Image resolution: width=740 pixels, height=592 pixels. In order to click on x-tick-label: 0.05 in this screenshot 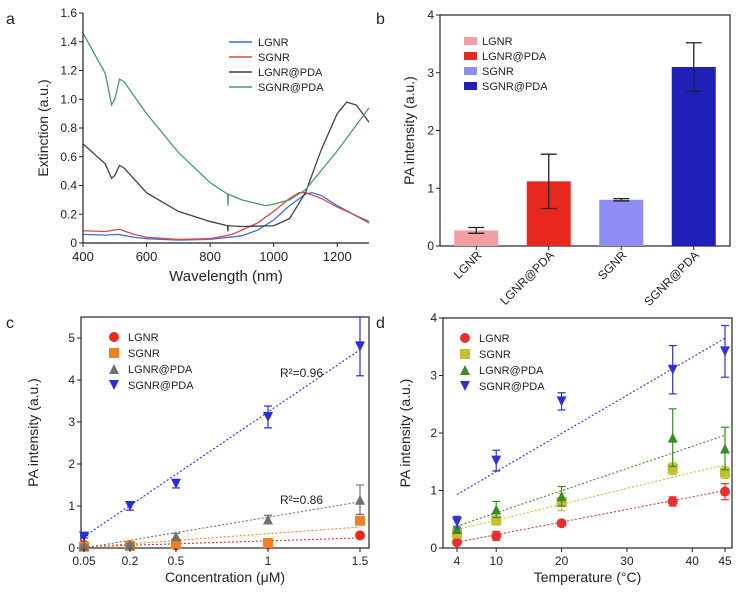, I will do `click(84, 561)`.